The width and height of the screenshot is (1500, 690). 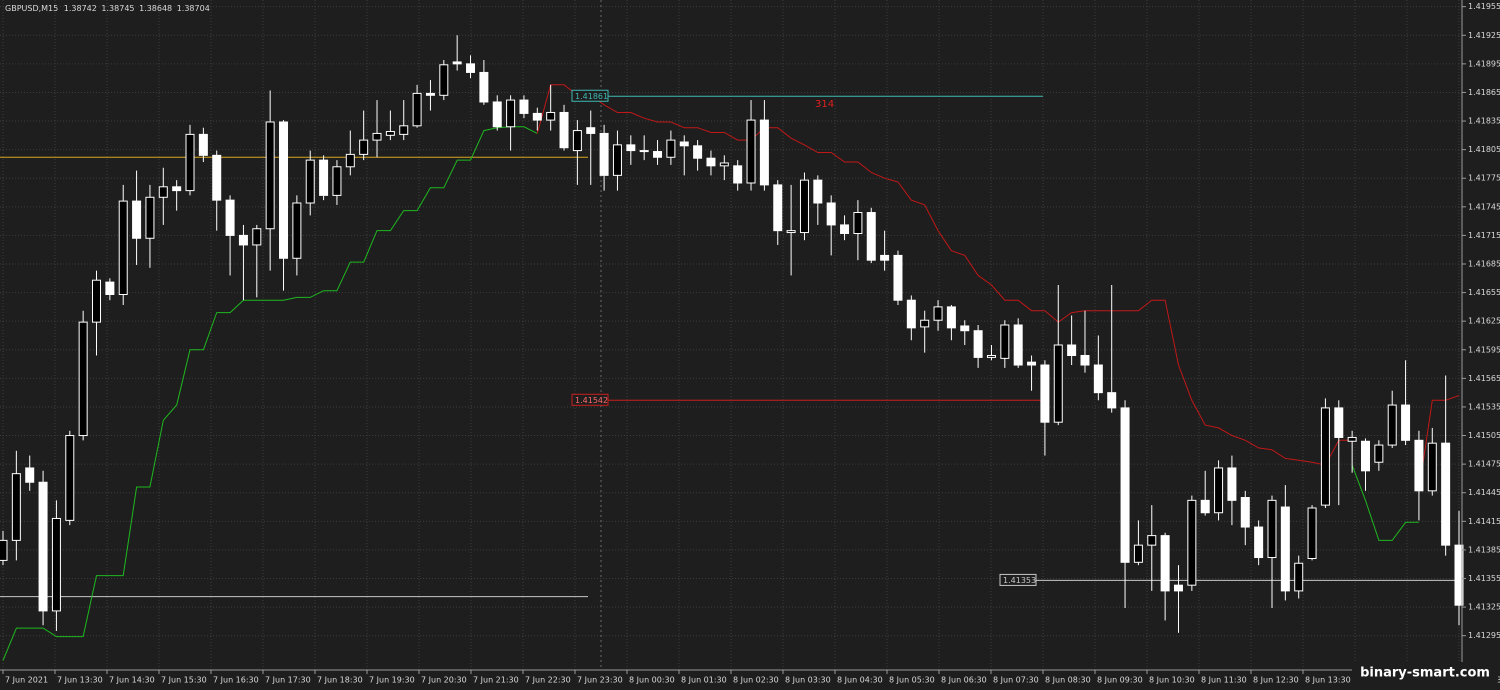 I want to click on y-tick-label: 1.41385, so click(x=1484, y=549).